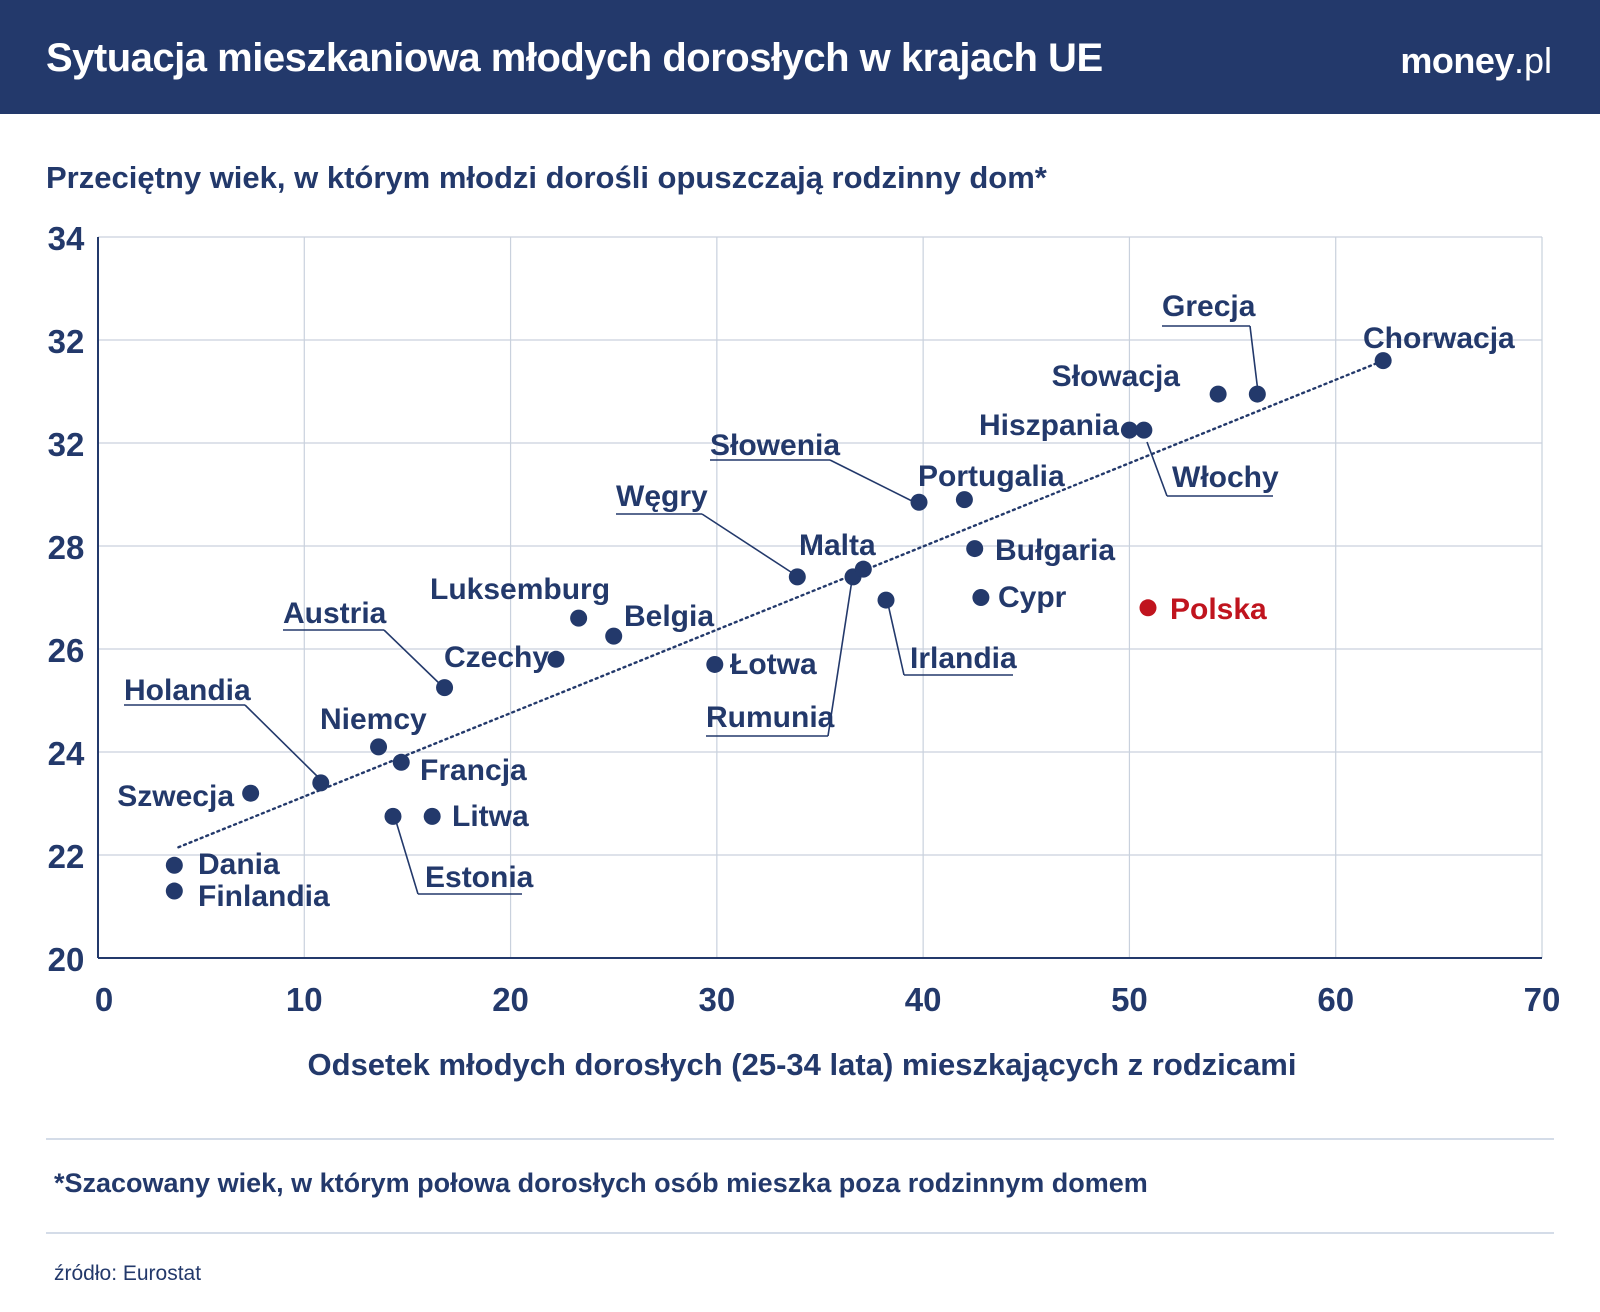  What do you see at coordinates (715, 664) in the screenshot?
I see `data-point-lotwa` at bounding box center [715, 664].